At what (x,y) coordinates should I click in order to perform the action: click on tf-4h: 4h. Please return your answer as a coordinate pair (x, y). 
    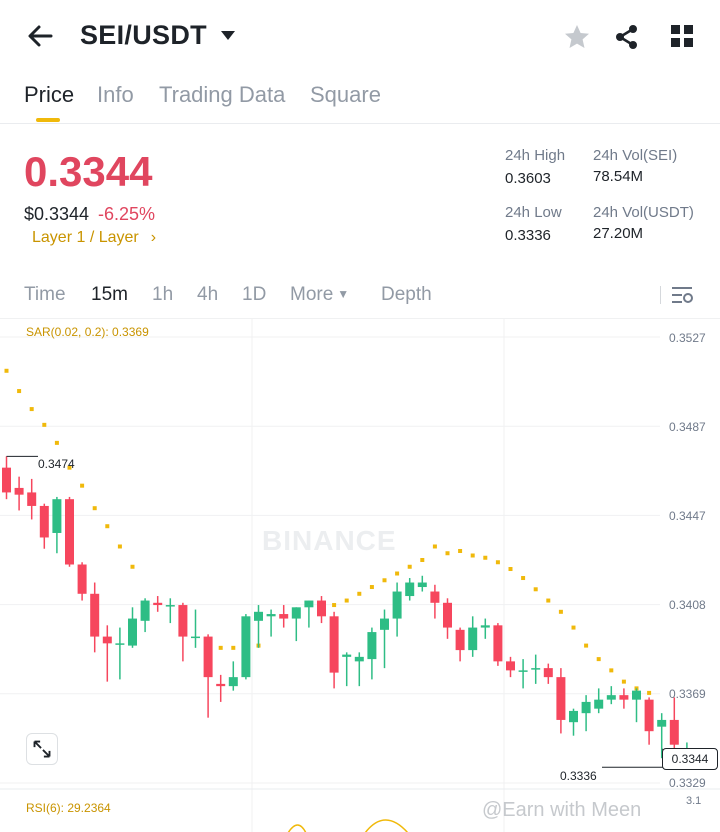
    Looking at the image, I should click on (208, 294).